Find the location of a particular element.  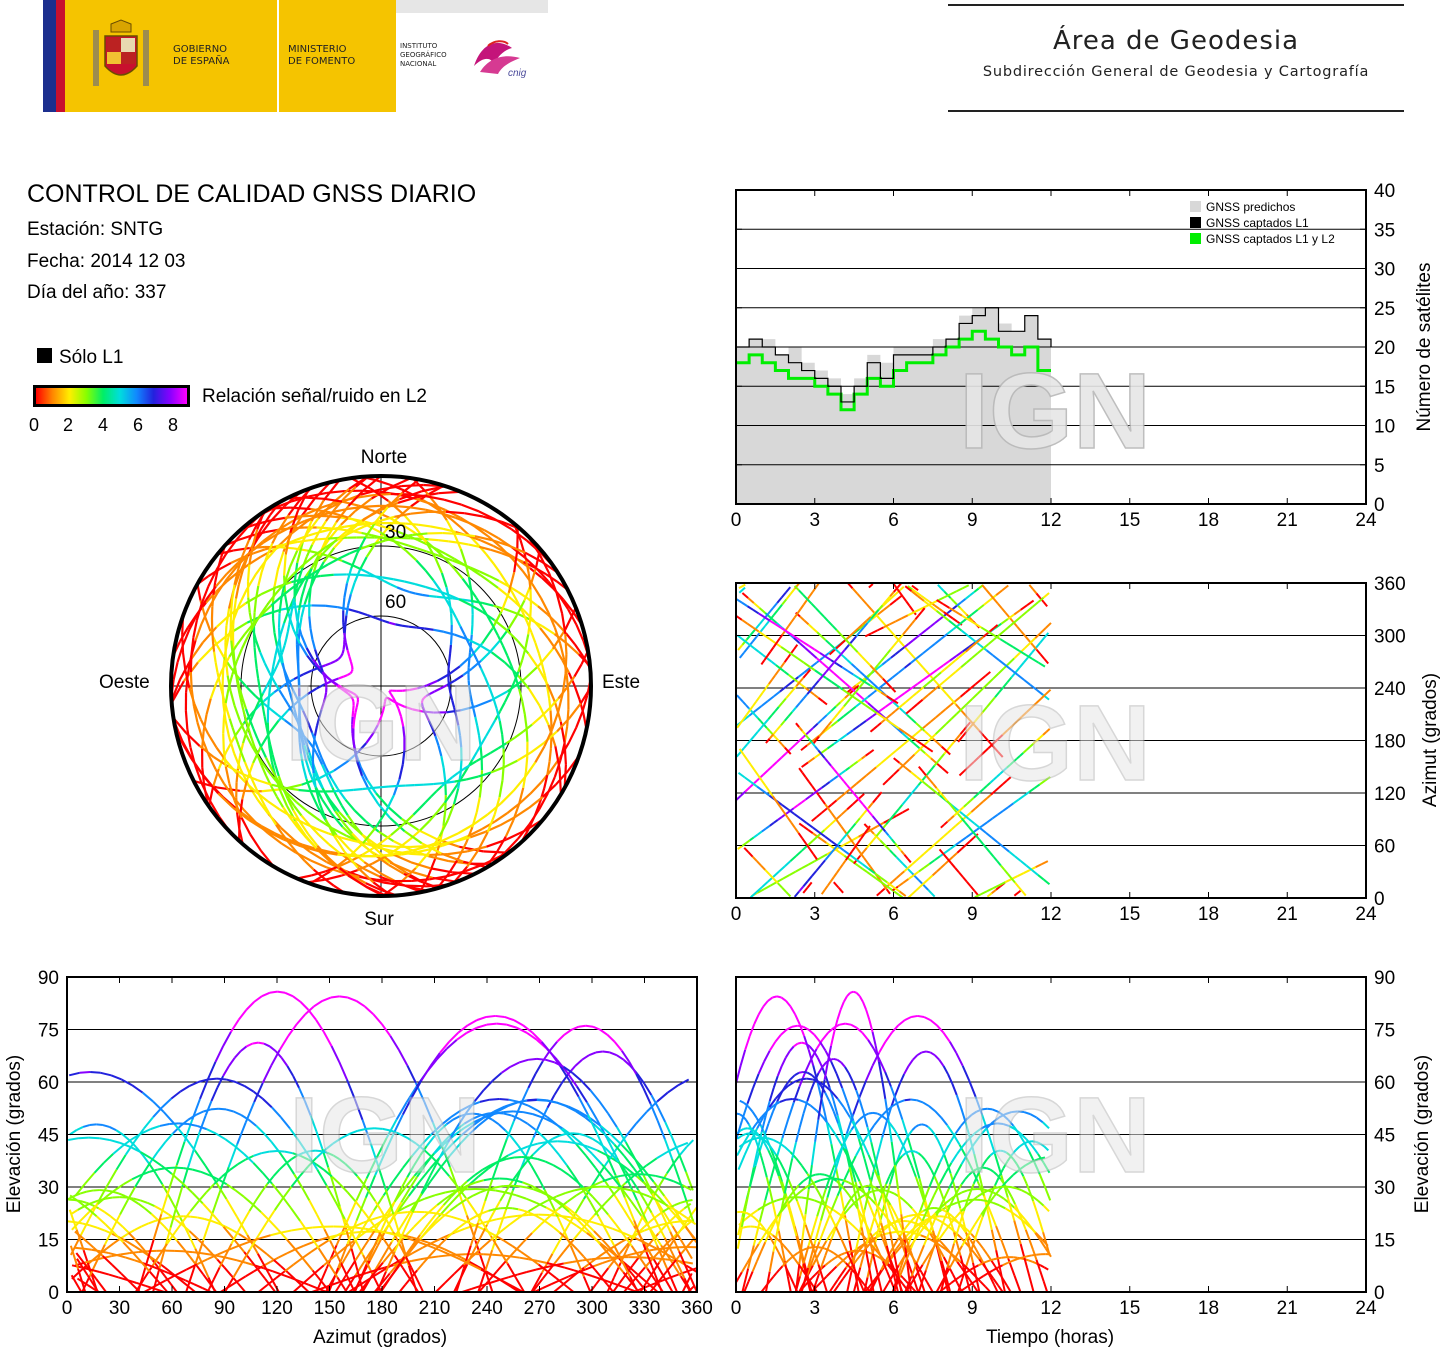

gray-top-bar is located at coordinates (472, 6).